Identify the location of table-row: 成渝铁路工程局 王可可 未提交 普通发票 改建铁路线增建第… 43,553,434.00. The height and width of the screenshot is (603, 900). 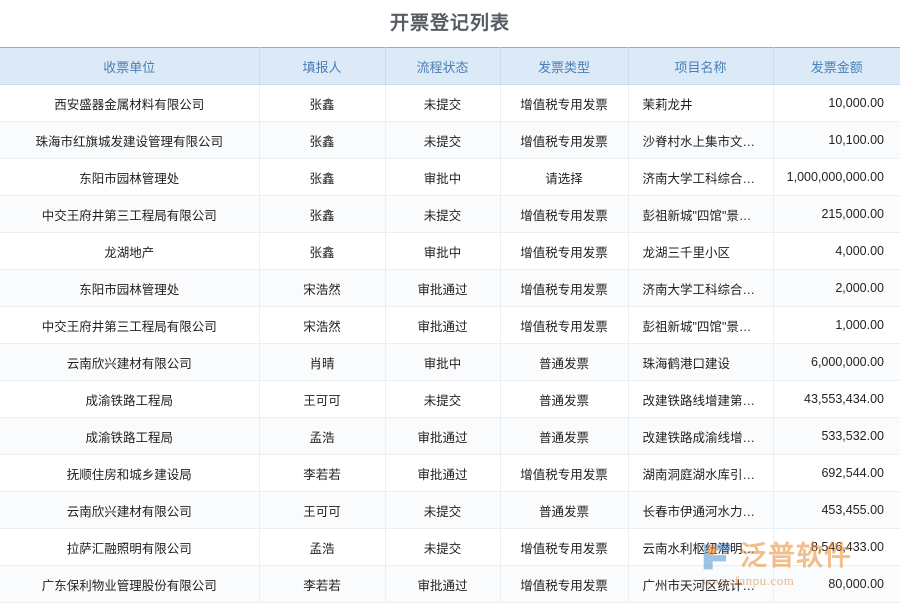
(450, 399).